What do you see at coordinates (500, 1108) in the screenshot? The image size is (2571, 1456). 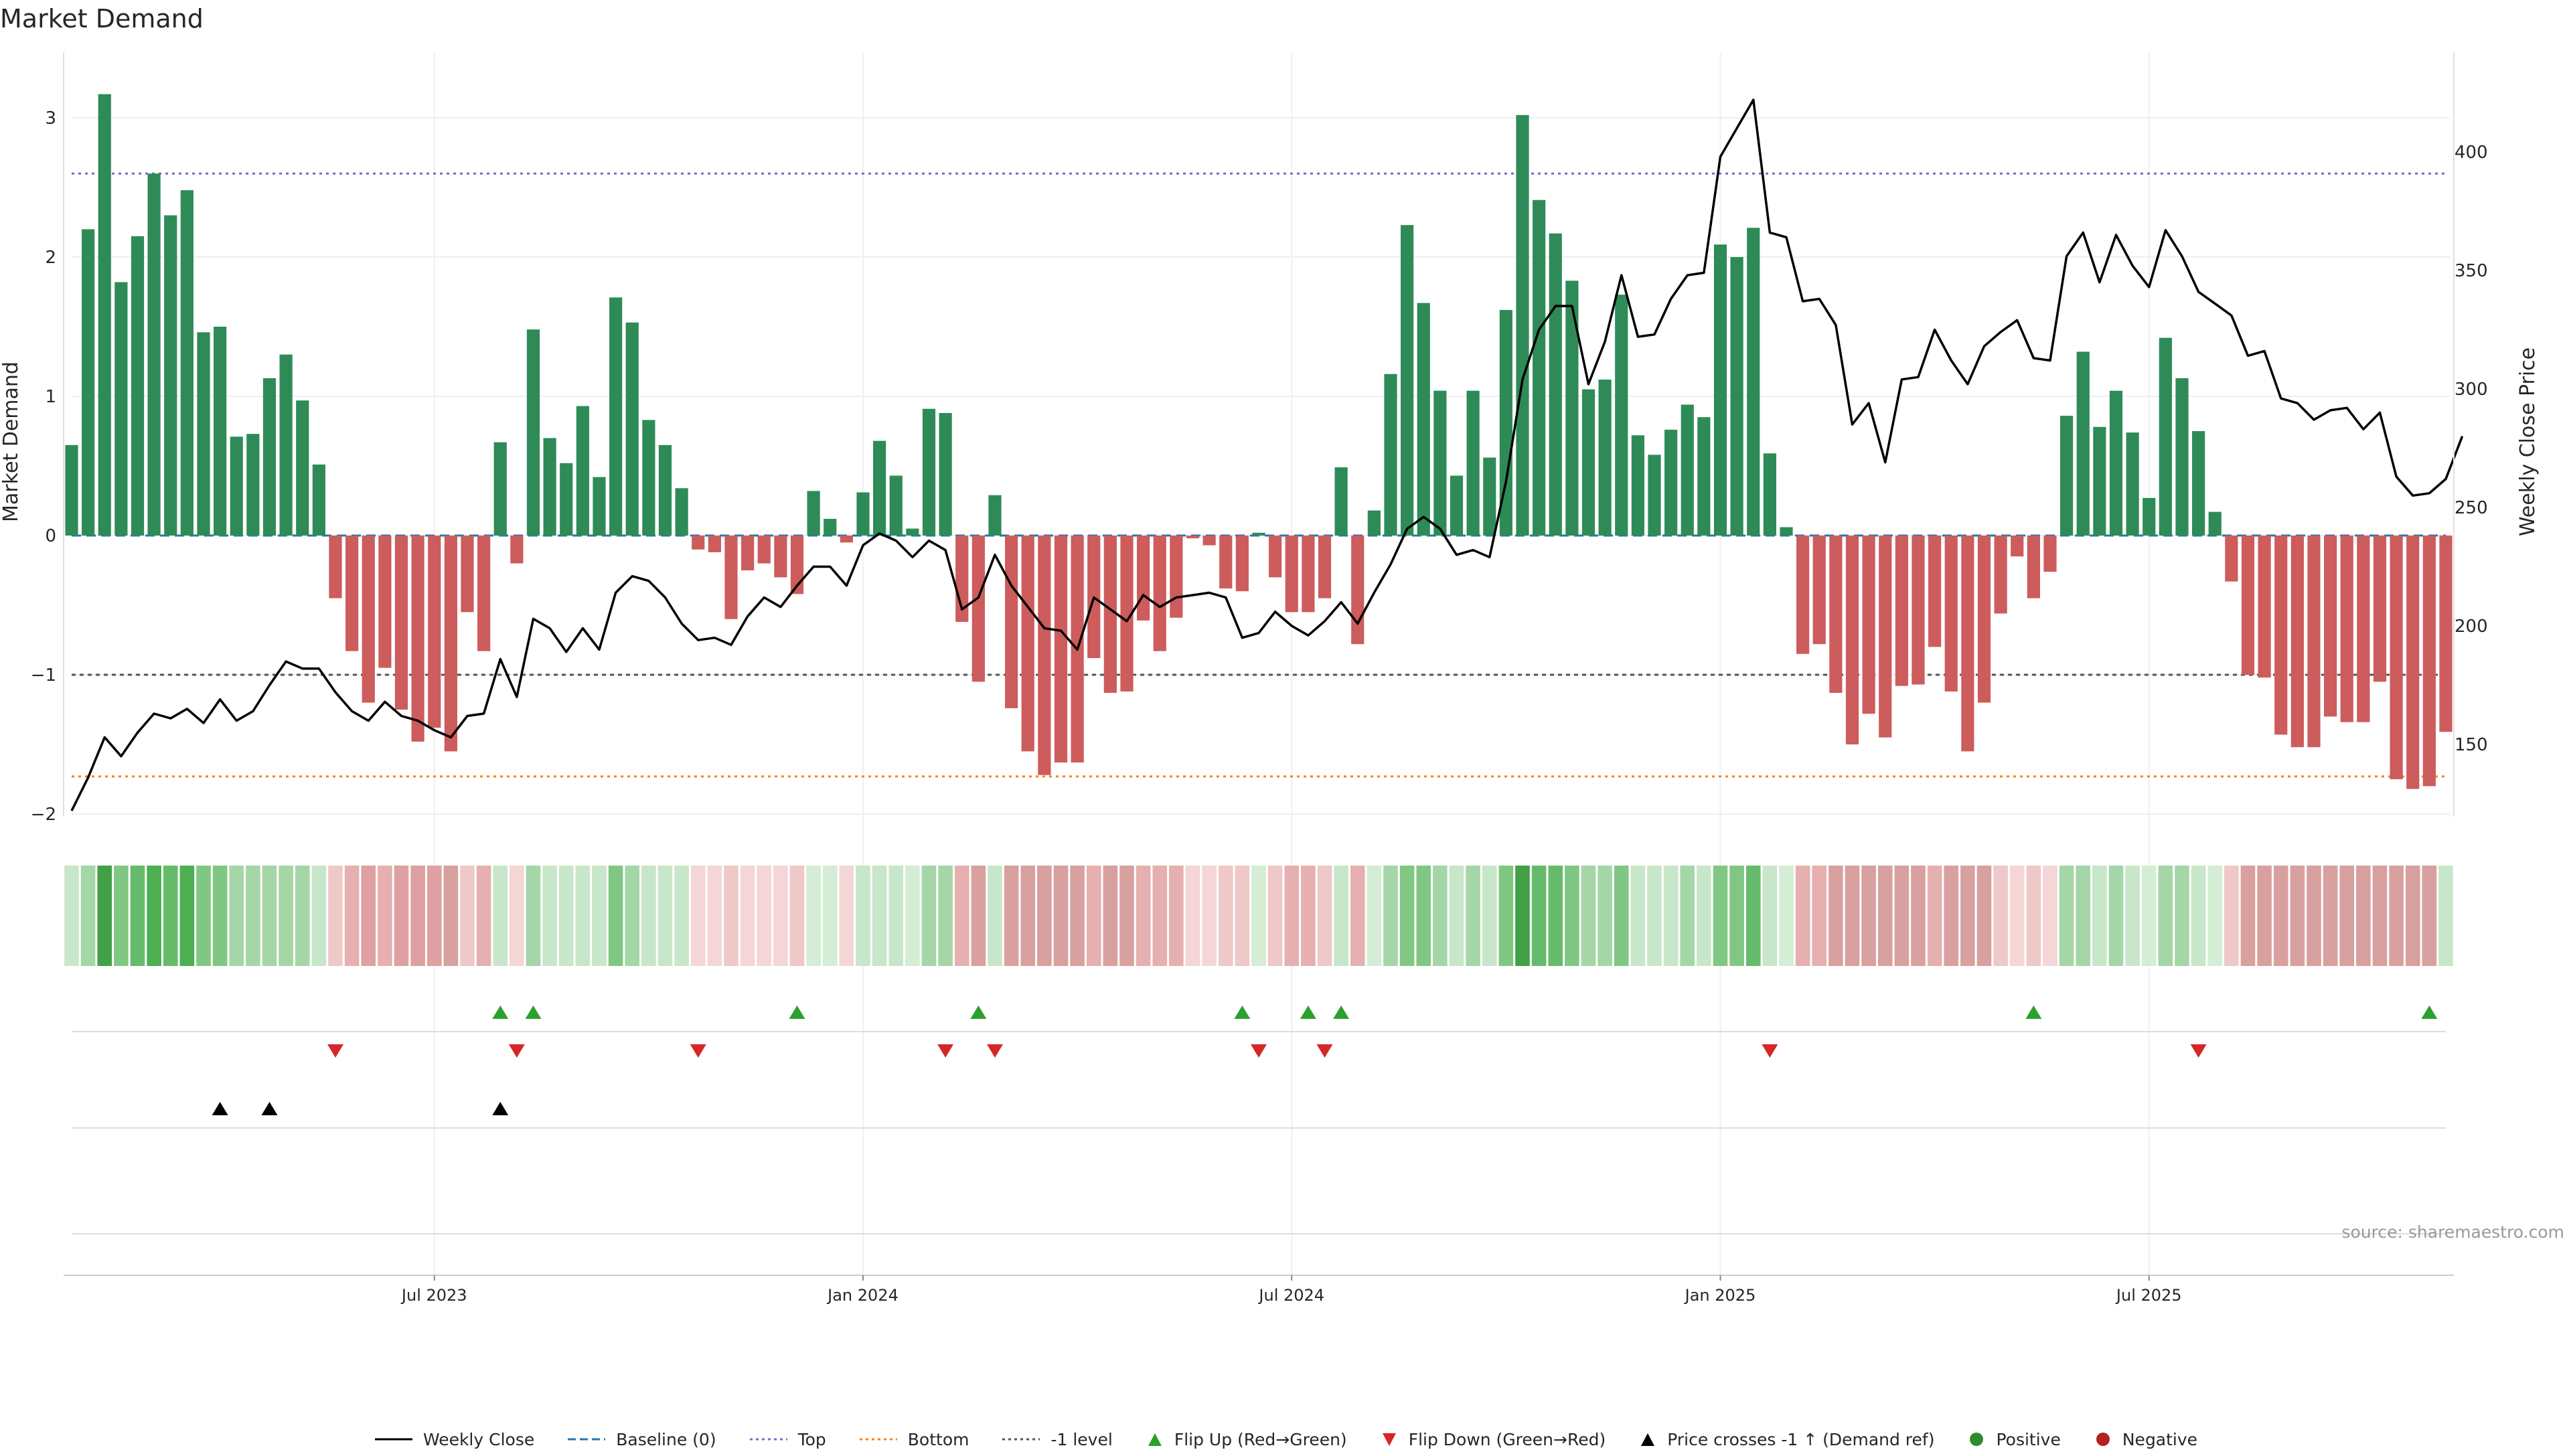 I see `price-cross-marker` at bounding box center [500, 1108].